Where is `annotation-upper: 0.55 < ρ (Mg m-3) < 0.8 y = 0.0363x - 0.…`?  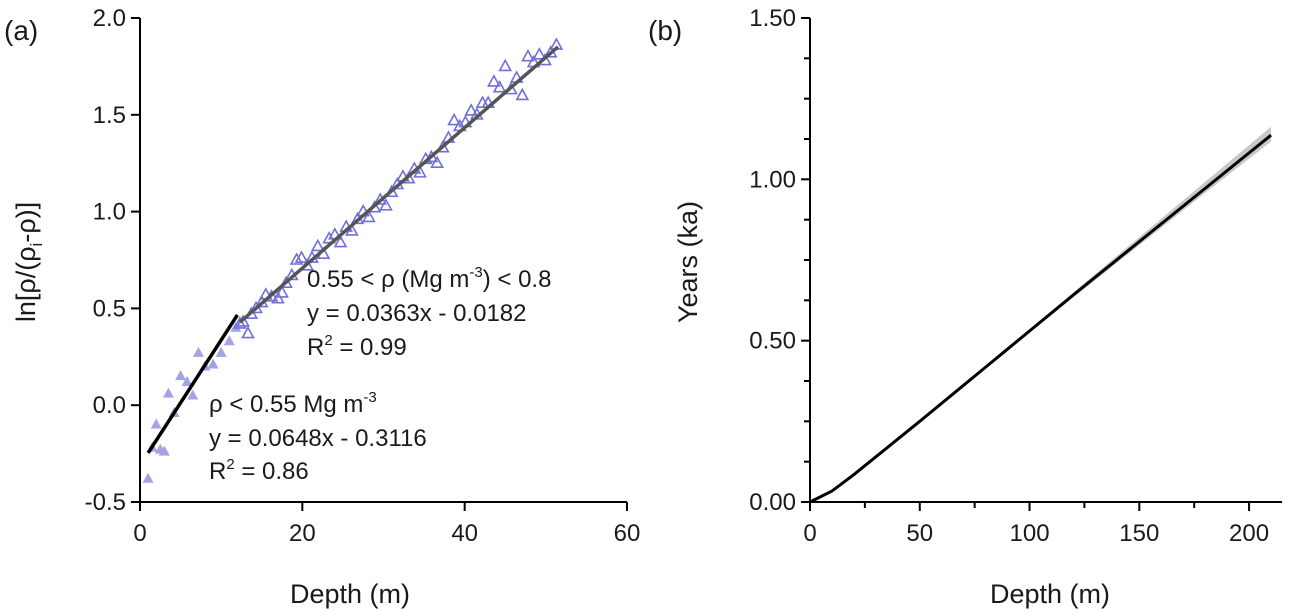
annotation-upper: 0.55 < ρ (Mg m-3) < 0.8 y = 0.0363x - 0.… is located at coordinates (429, 312).